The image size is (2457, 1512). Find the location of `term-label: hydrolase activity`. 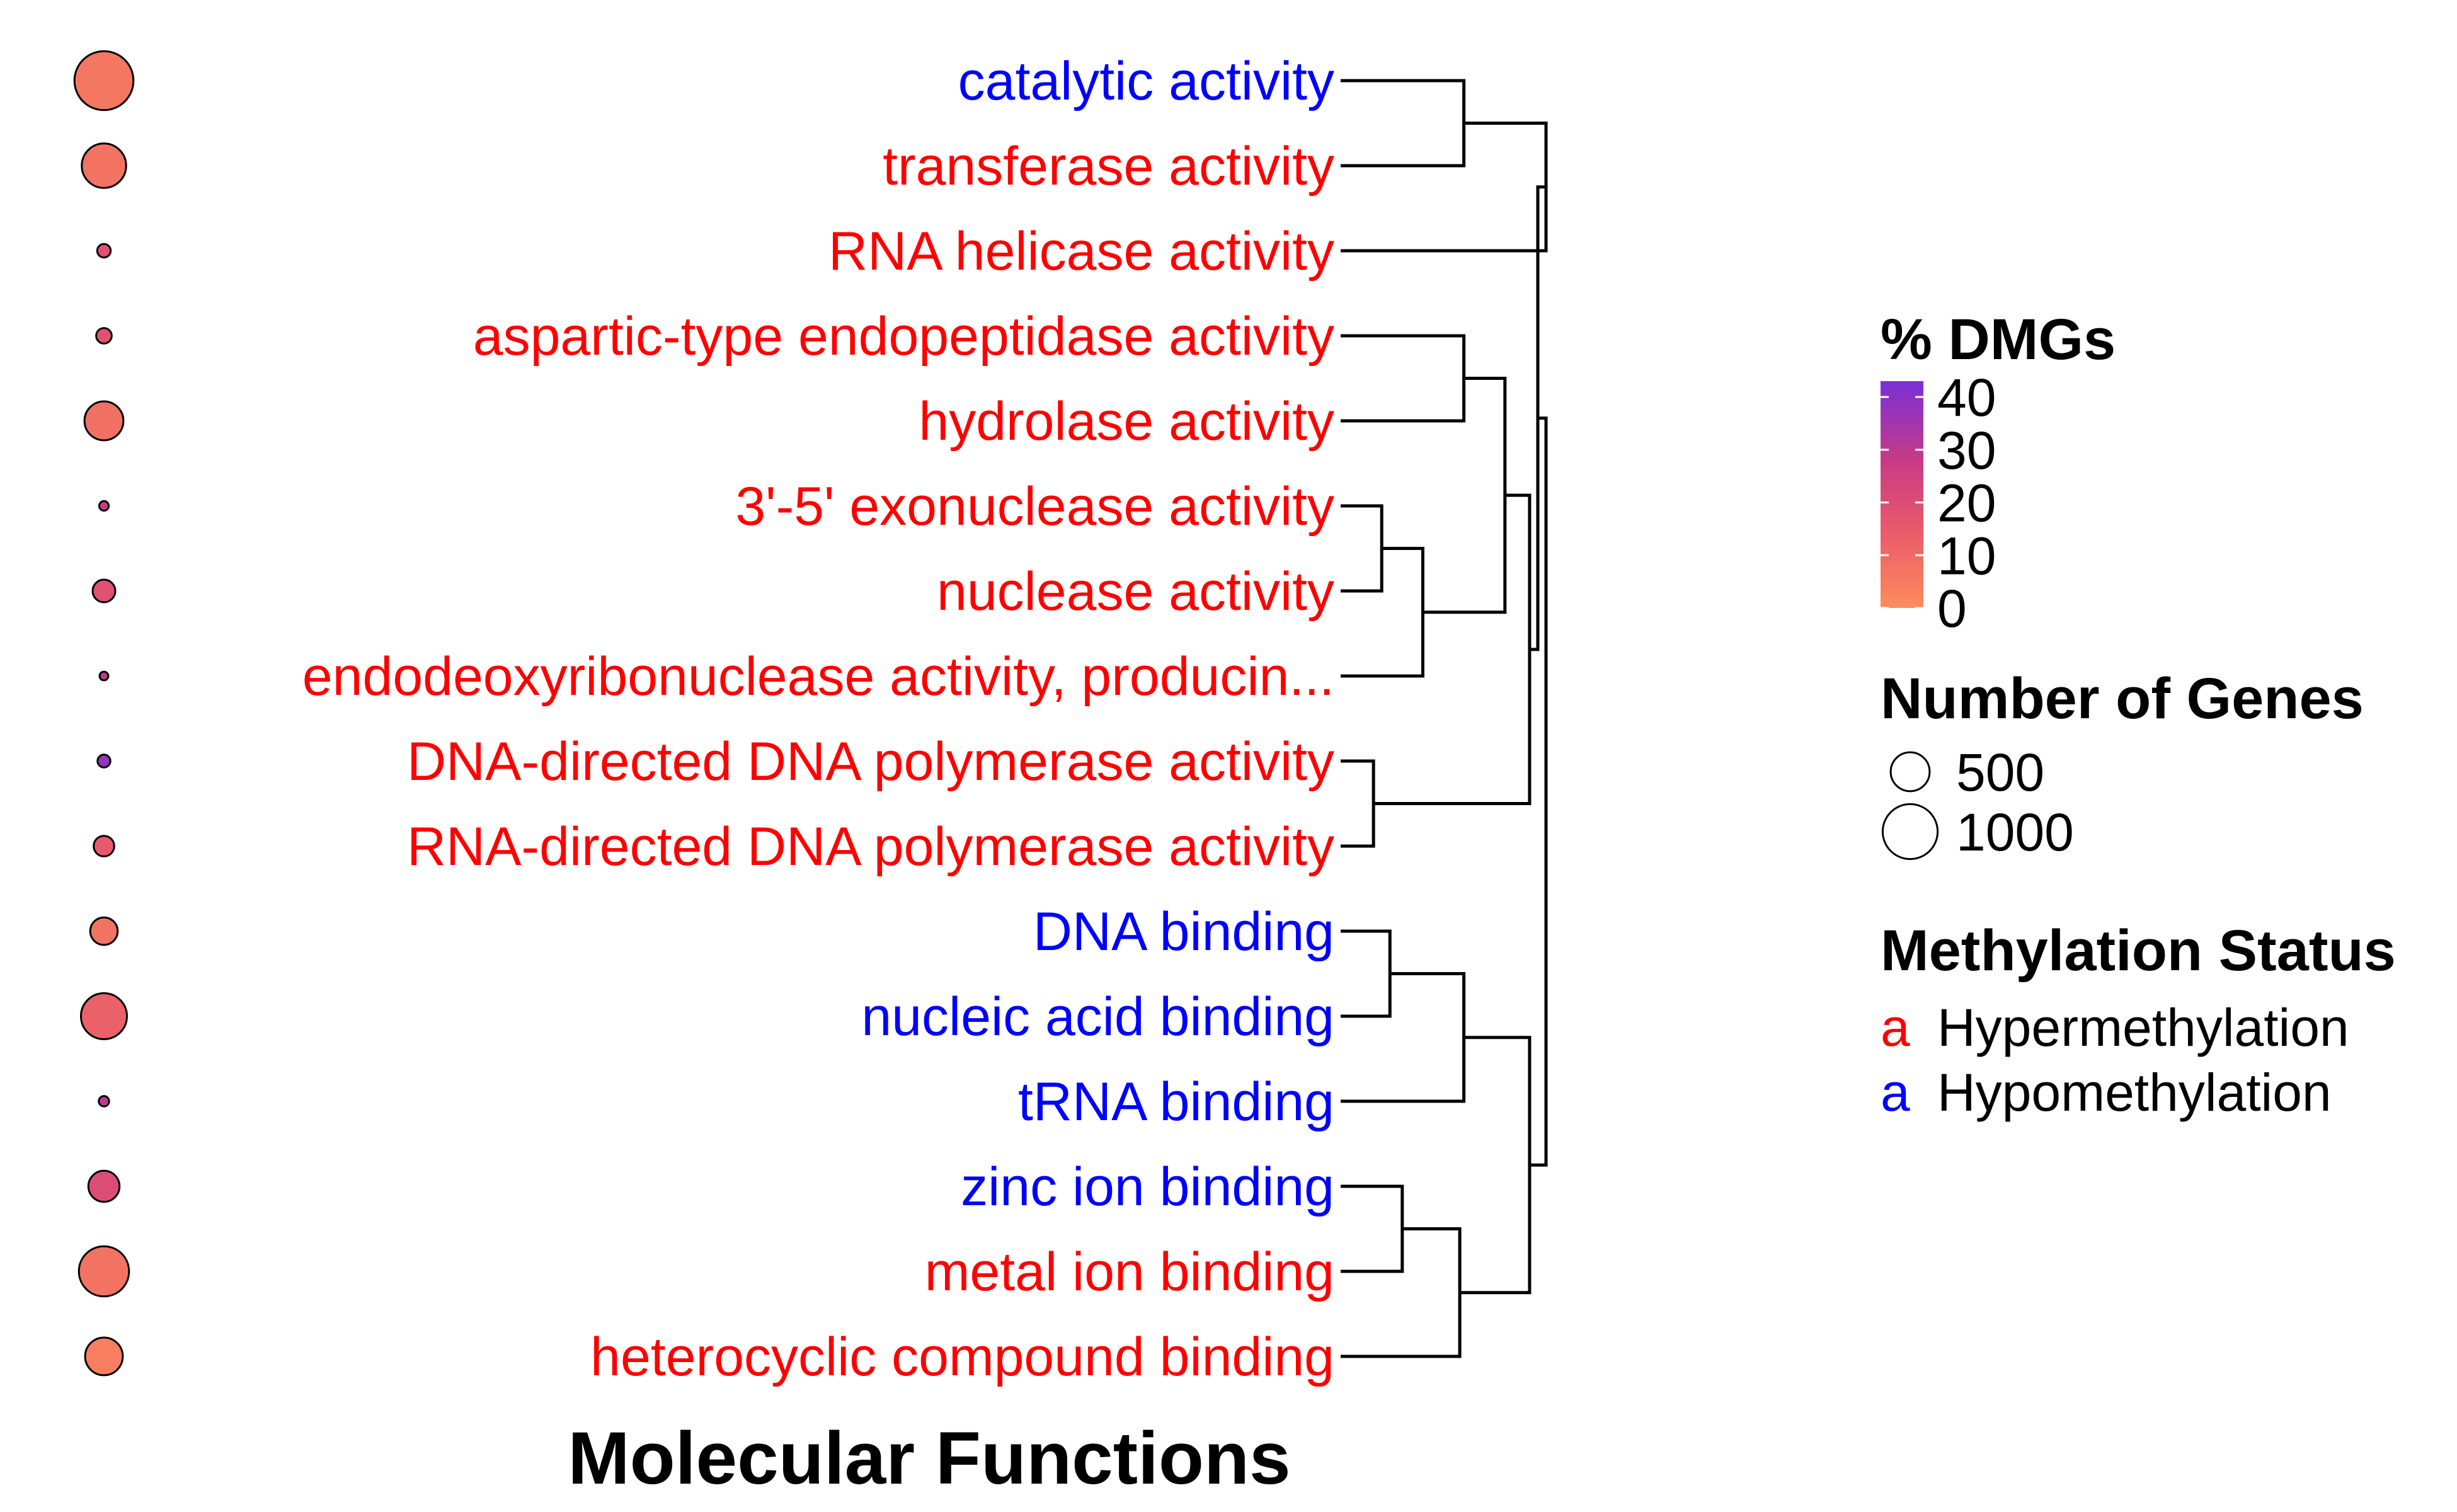

term-label: hydrolase activity is located at coordinates (1126, 421).